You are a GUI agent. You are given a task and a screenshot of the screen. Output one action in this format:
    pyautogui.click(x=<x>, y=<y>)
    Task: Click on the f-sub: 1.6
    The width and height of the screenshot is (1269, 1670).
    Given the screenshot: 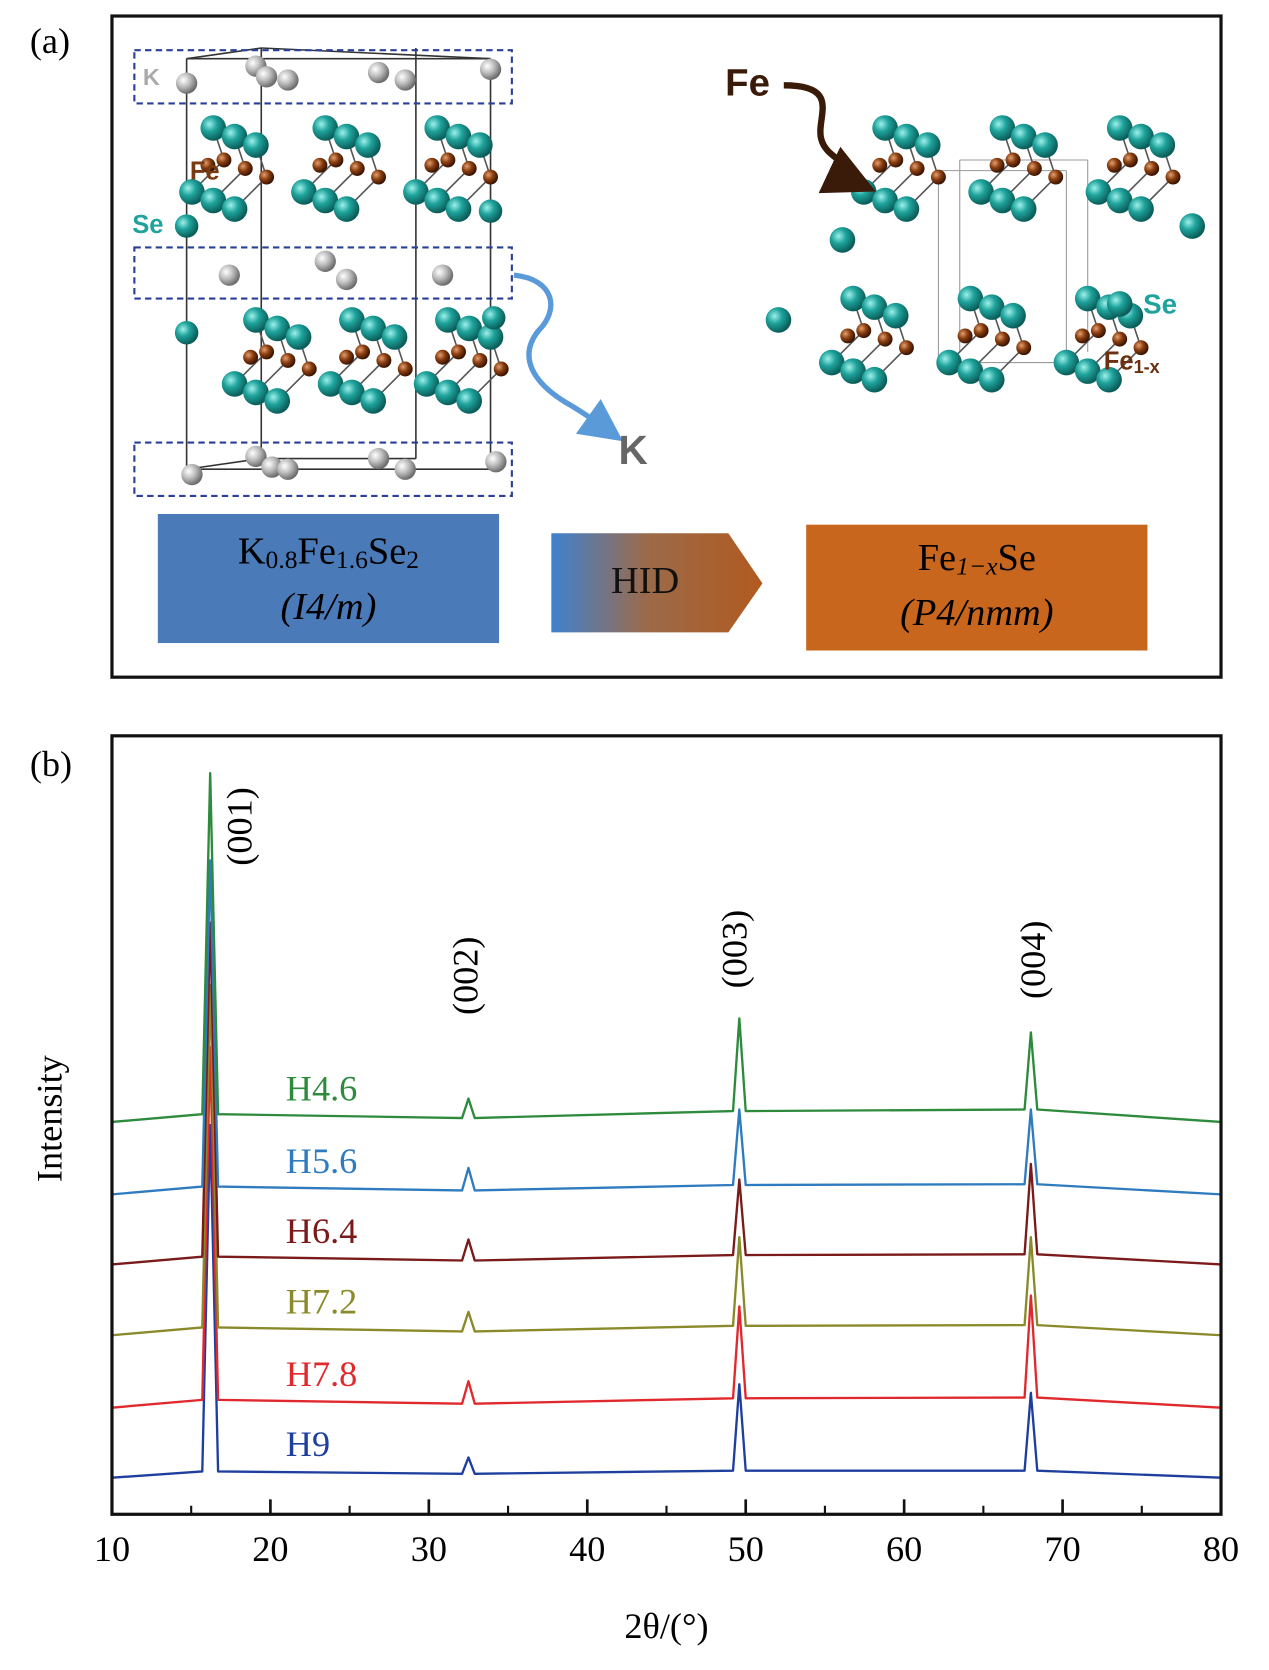 What is the action you would take?
    pyautogui.click(x=352, y=559)
    